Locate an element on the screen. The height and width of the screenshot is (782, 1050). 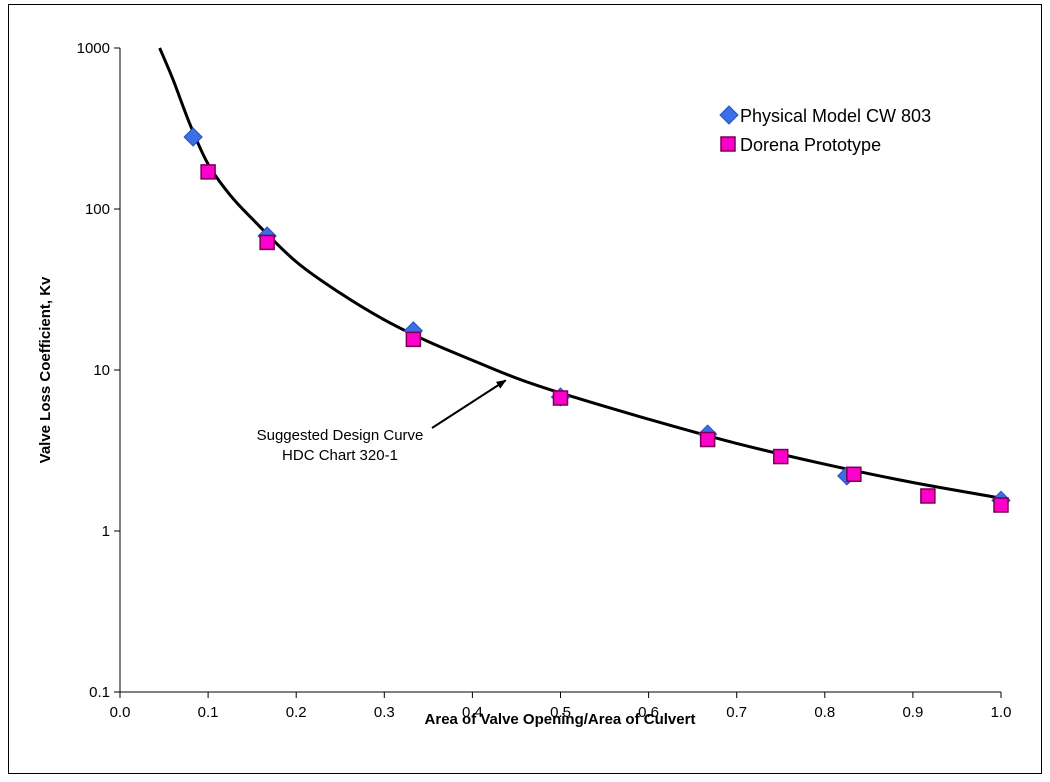
curve-annotation: Suggested Design Curve HDC Chart 320-1 is located at coordinates (382, 421).